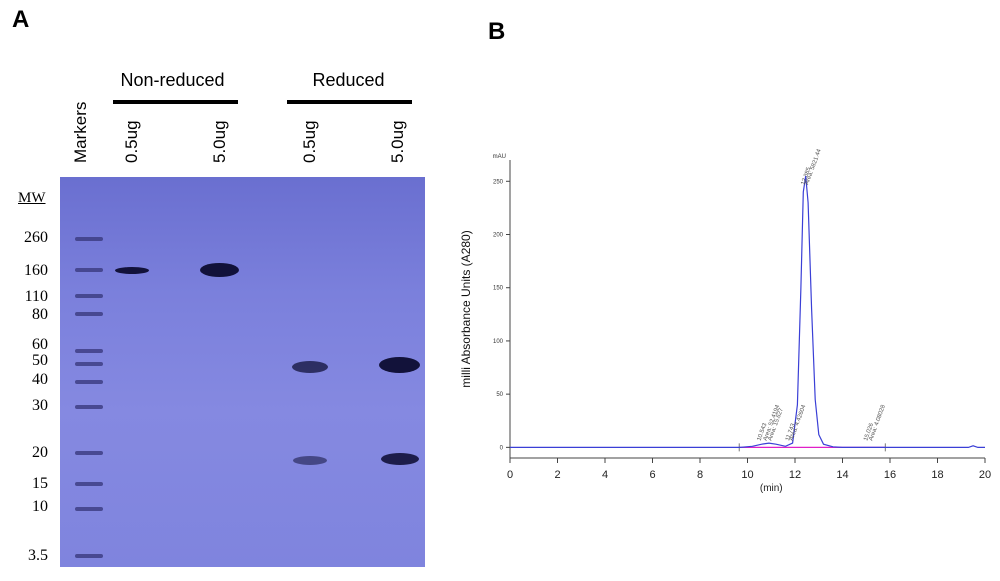 The width and height of the screenshot is (1000, 581). Describe the element at coordinates (219, 141) in the screenshot. I see `lane-label-nonreduced-5.0ug: 5.0ug` at that location.